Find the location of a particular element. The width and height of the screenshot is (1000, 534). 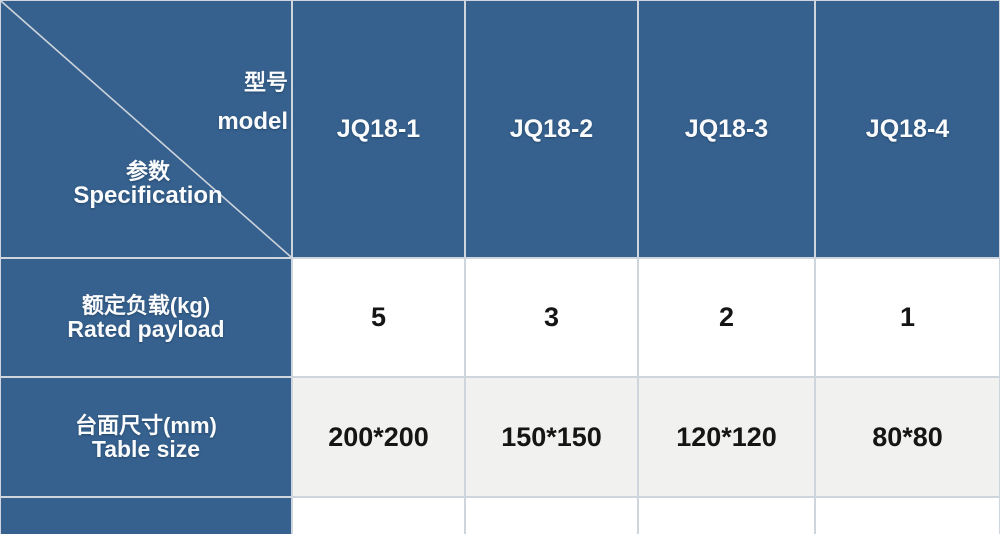

corner-model-label: 型号 model is located at coordinates (252, 103).